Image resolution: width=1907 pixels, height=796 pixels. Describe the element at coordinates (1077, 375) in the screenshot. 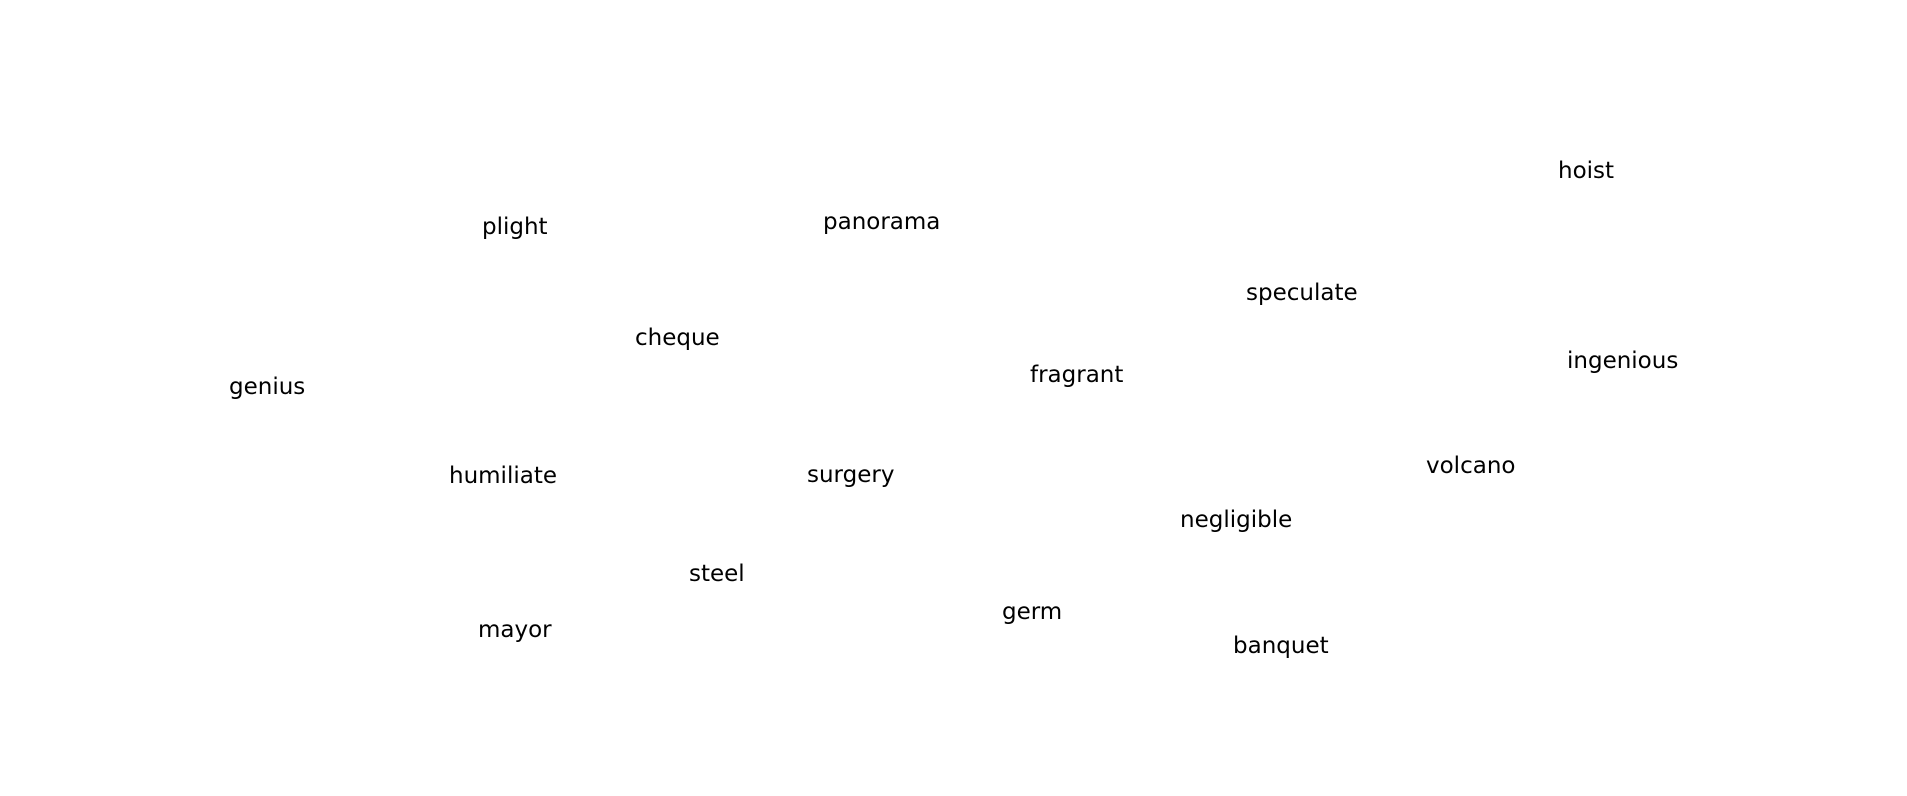

I see `word-fragrant: fragrant` at that location.